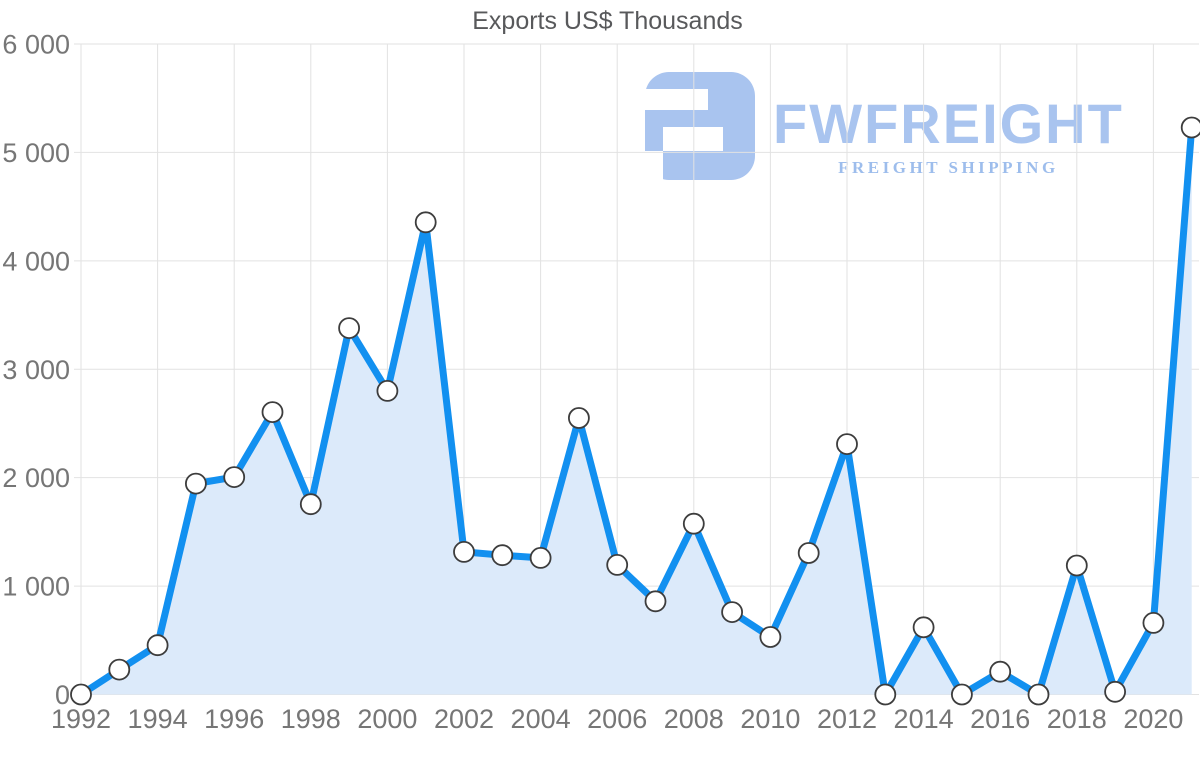 The height and width of the screenshot is (763, 1200). Describe the element at coordinates (158, 719) in the screenshot. I see `x-axis-label: 1994` at that location.